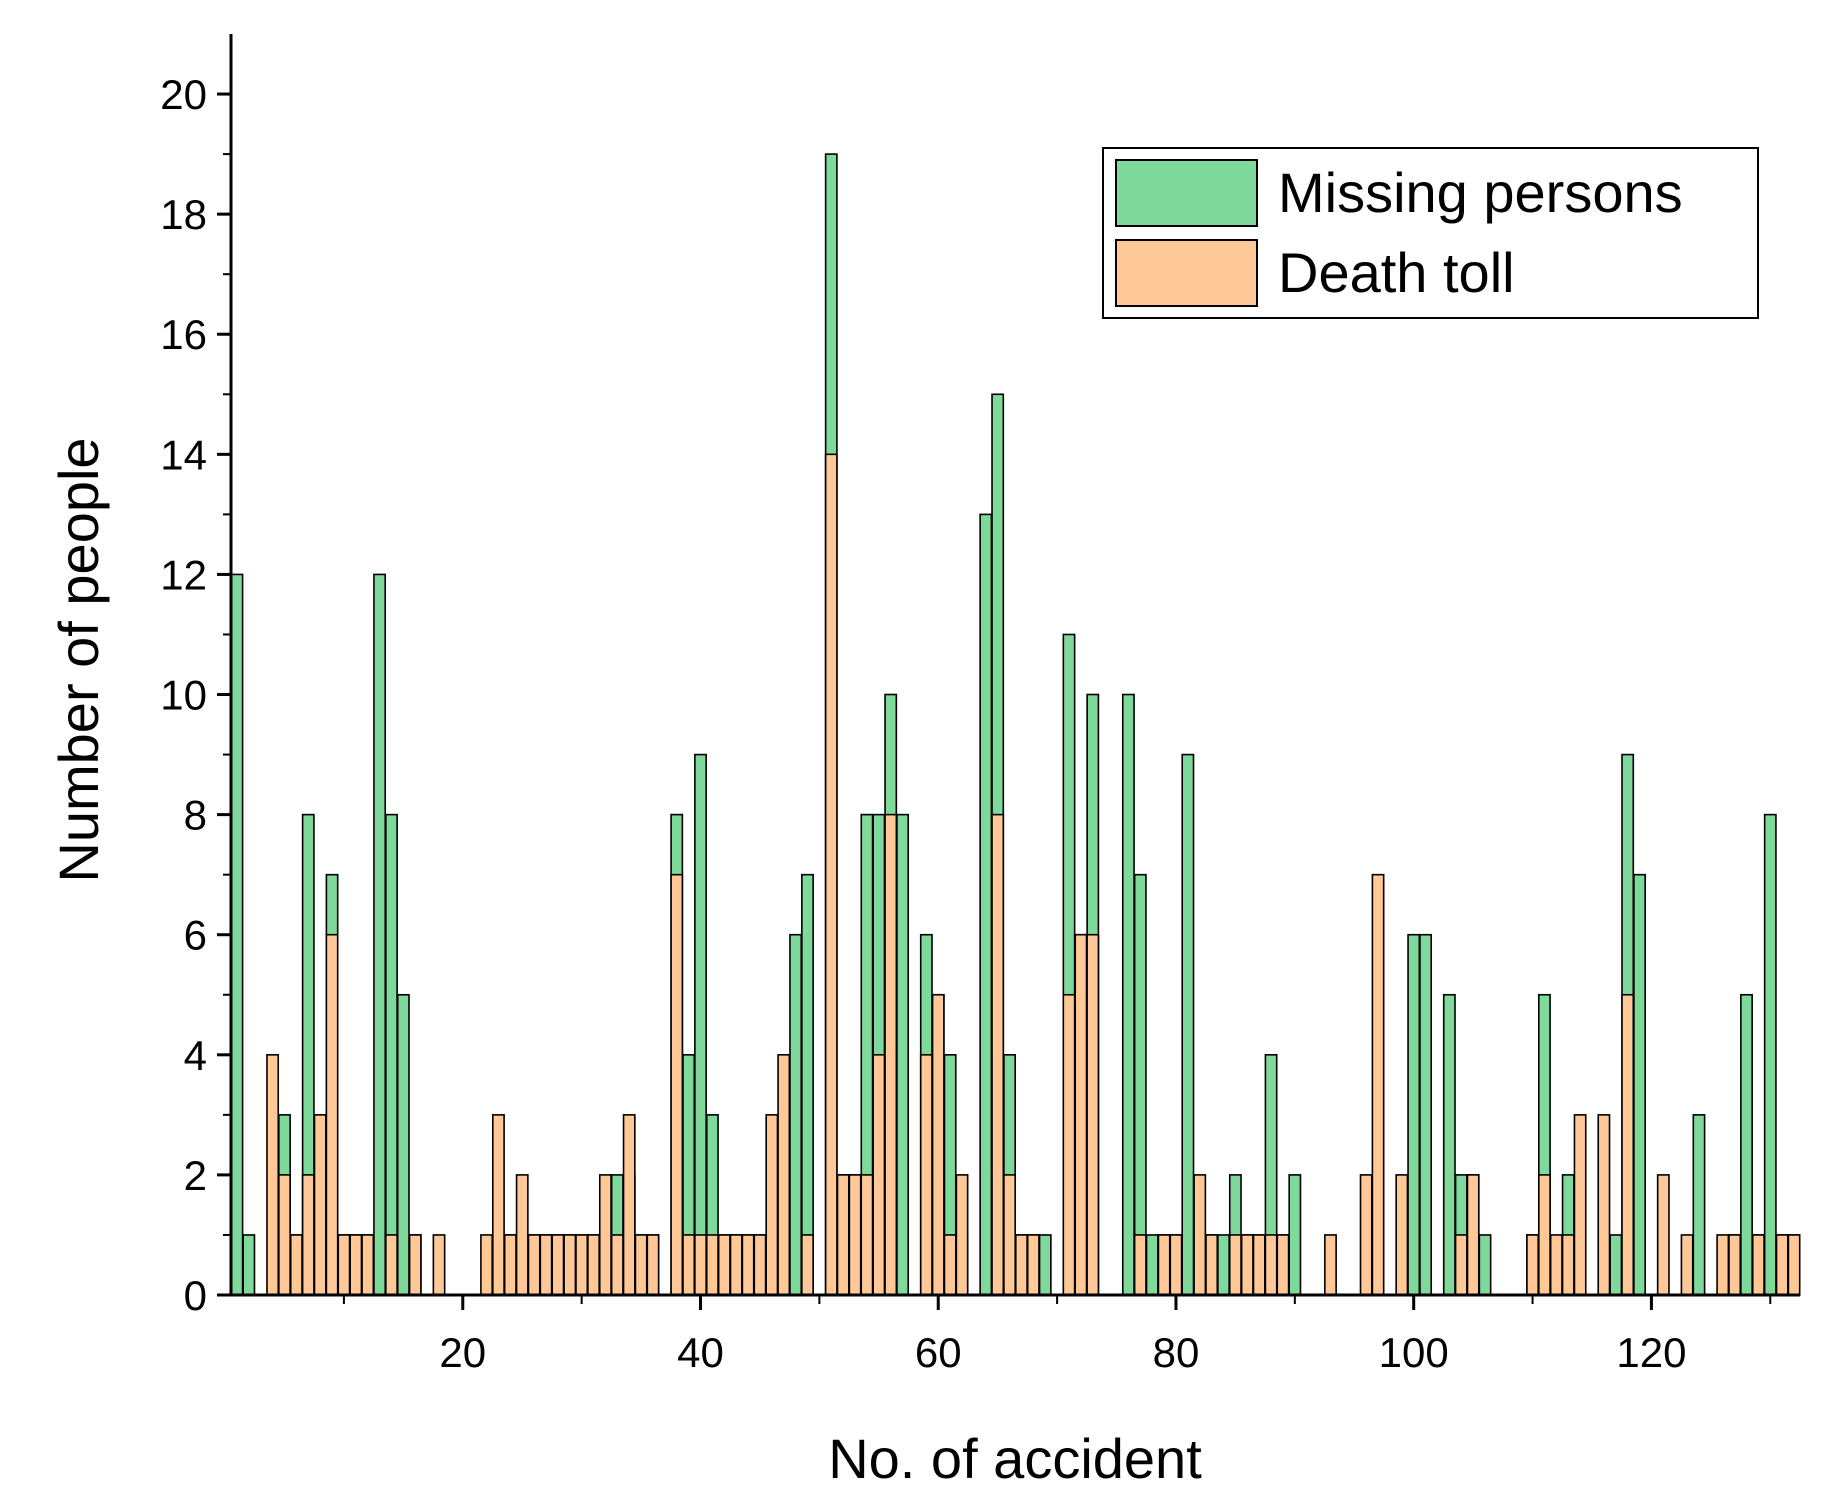 The image size is (1831, 1511). What do you see at coordinates (183, 454) in the screenshot?
I see `y-tick-label: 14` at bounding box center [183, 454].